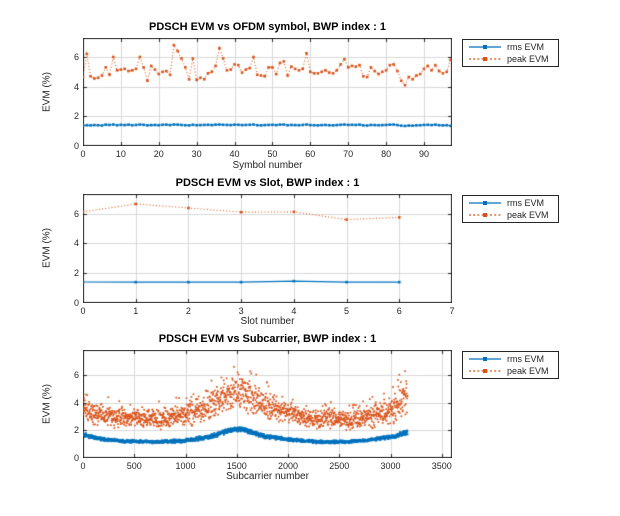 The height and width of the screenshot is (516, 620). Describe the element at coordinates (348, 154) in the screenshot. I see `x-tick-label: 70` at that location.